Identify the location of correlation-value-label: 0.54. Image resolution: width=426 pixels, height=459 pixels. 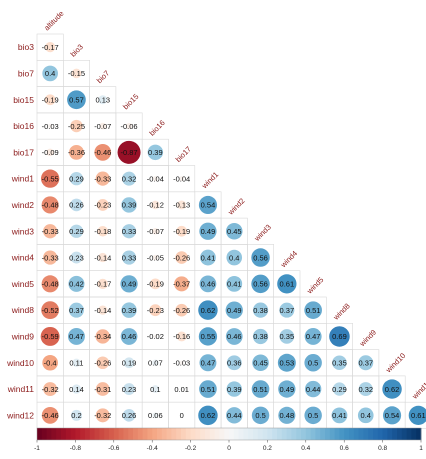
(392, 415).